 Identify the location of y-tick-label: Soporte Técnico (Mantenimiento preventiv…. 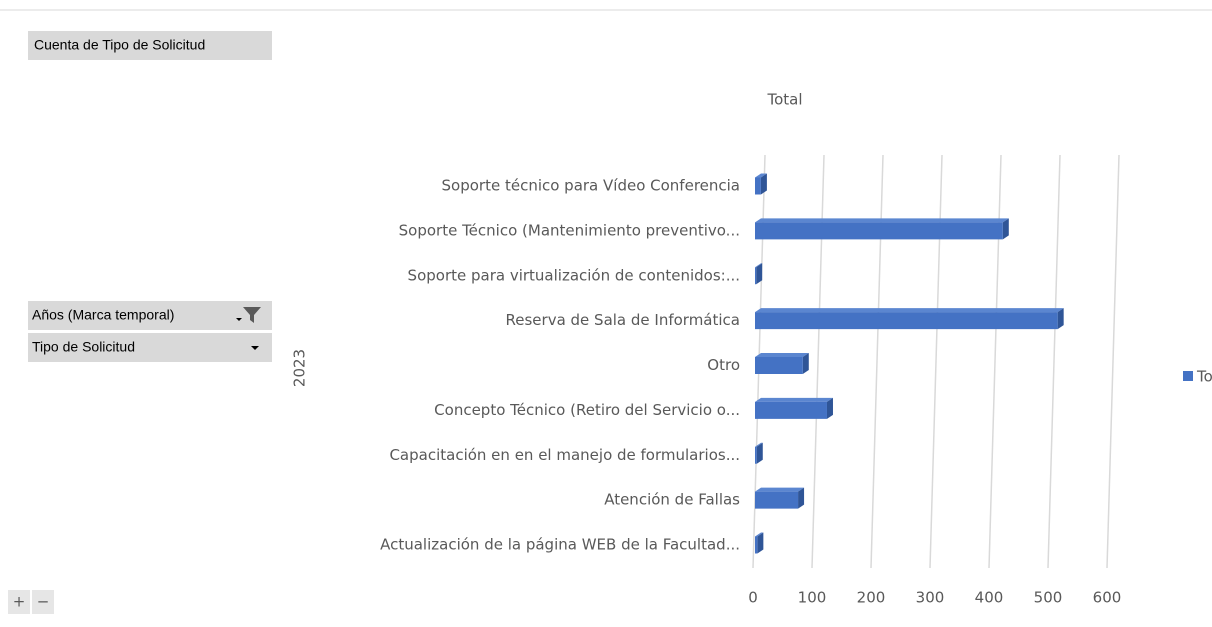
(569, 230).